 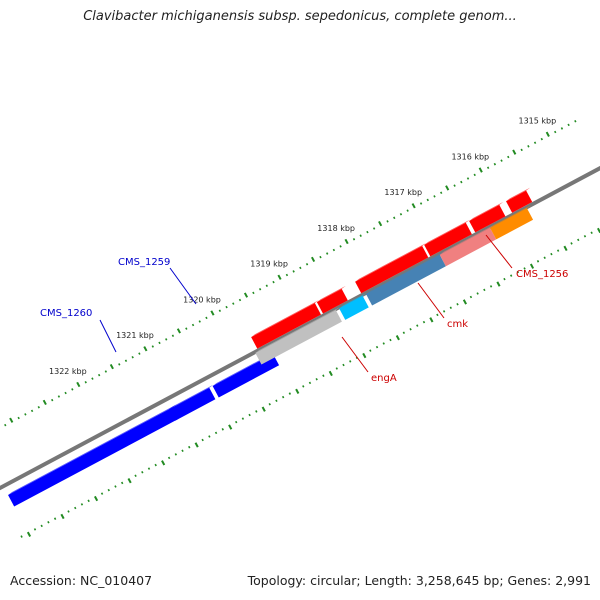 I want to click on gene-orange-seg, so click(x=512, y=224).